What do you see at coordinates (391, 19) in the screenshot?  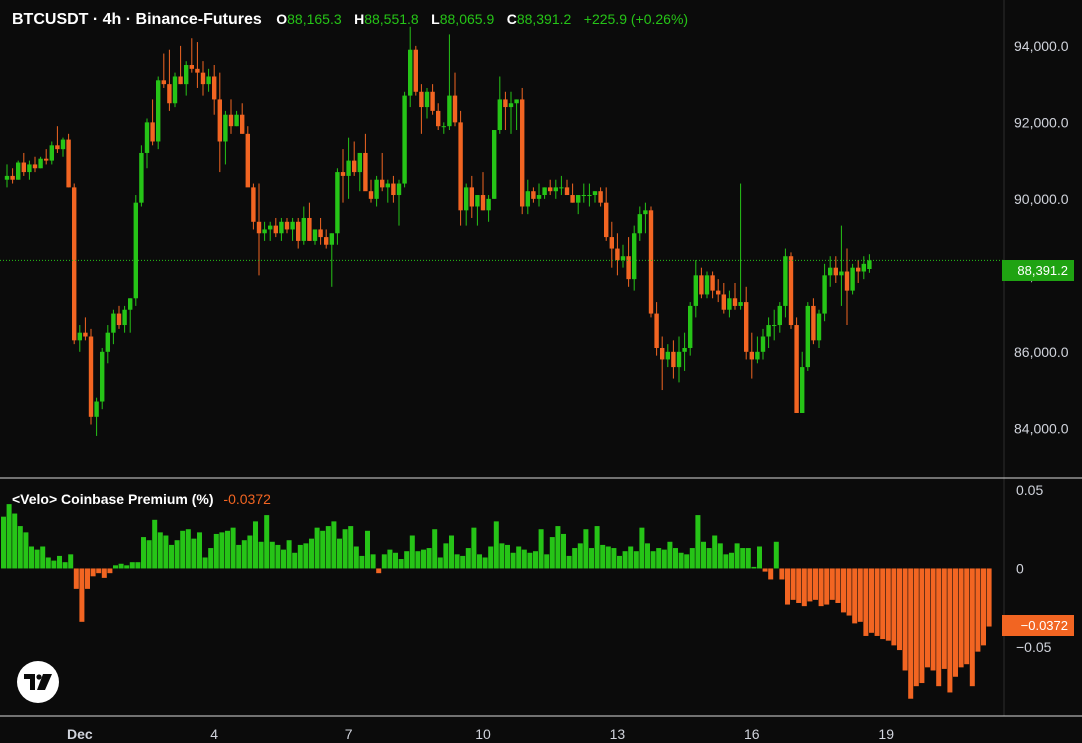 I see `high-value: 88,551.8` at bounding box center [391, 19].